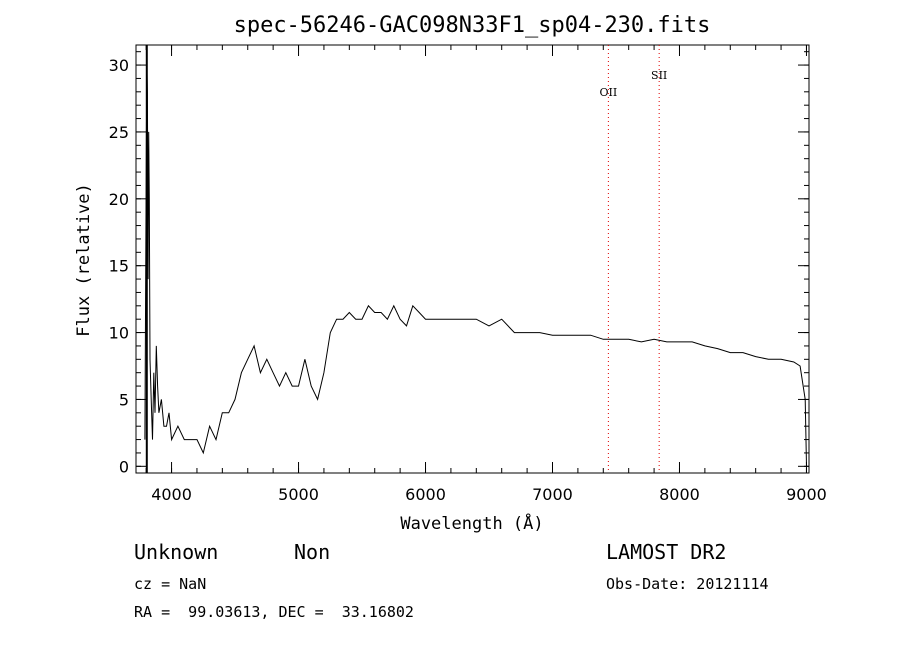  I want to click on coordinates: RA = 99.03613, DEC = 33.16802, so click(274, 612).